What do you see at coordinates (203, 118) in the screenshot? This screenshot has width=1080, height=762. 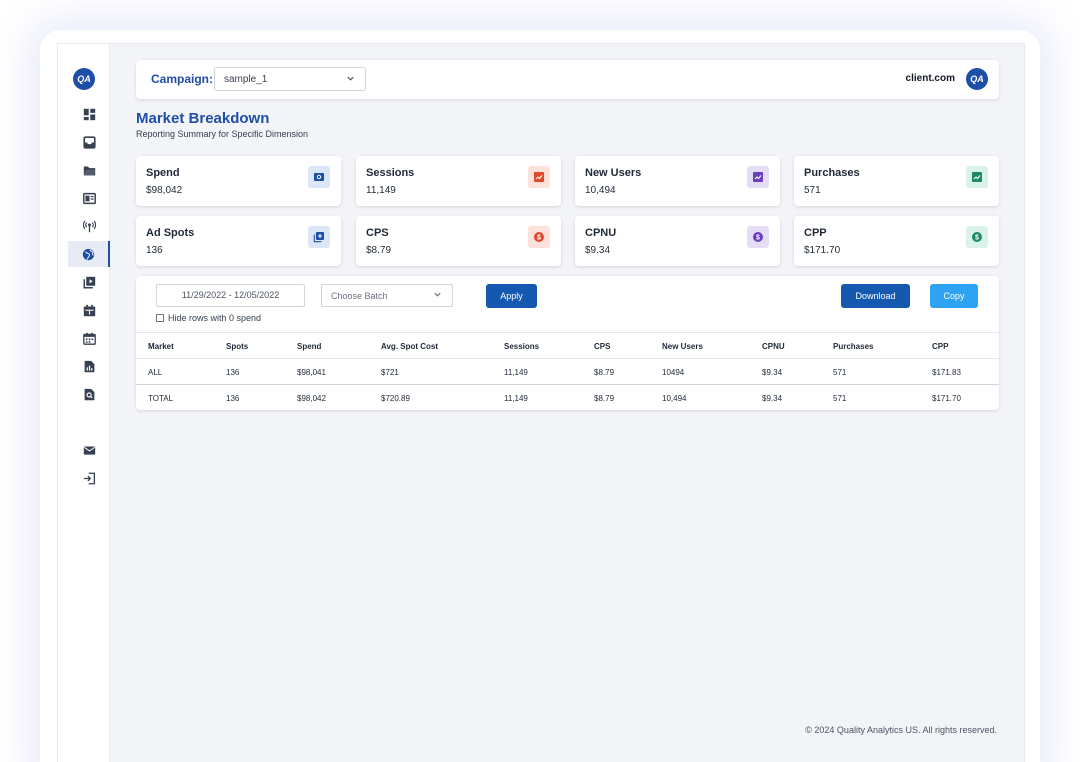 I see `page-title: Market Breakdown` at bounding box center [203, 118].